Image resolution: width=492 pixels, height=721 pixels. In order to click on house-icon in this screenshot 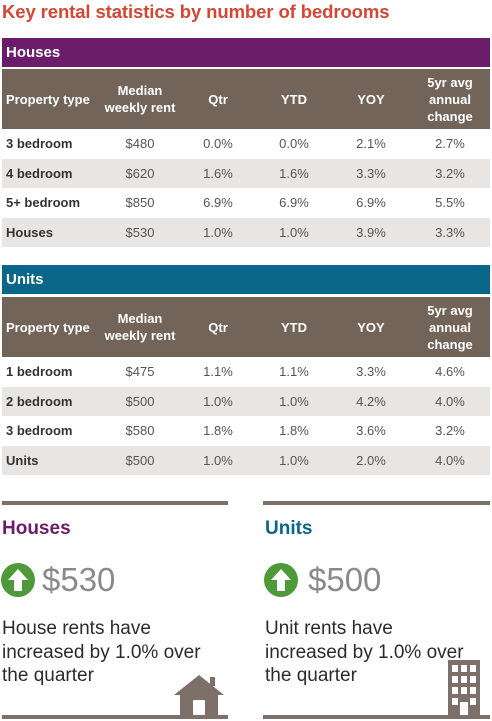, I will do `click(199, 695)`.